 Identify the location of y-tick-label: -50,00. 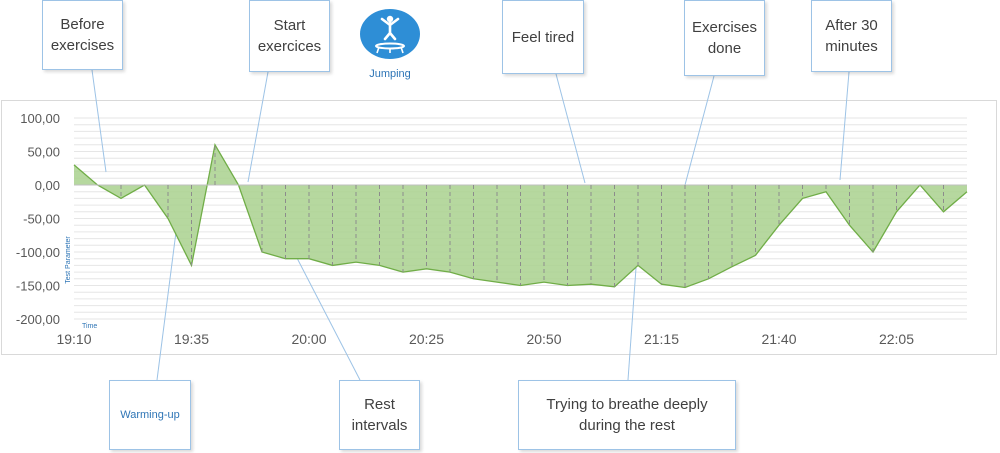
(41, 219).